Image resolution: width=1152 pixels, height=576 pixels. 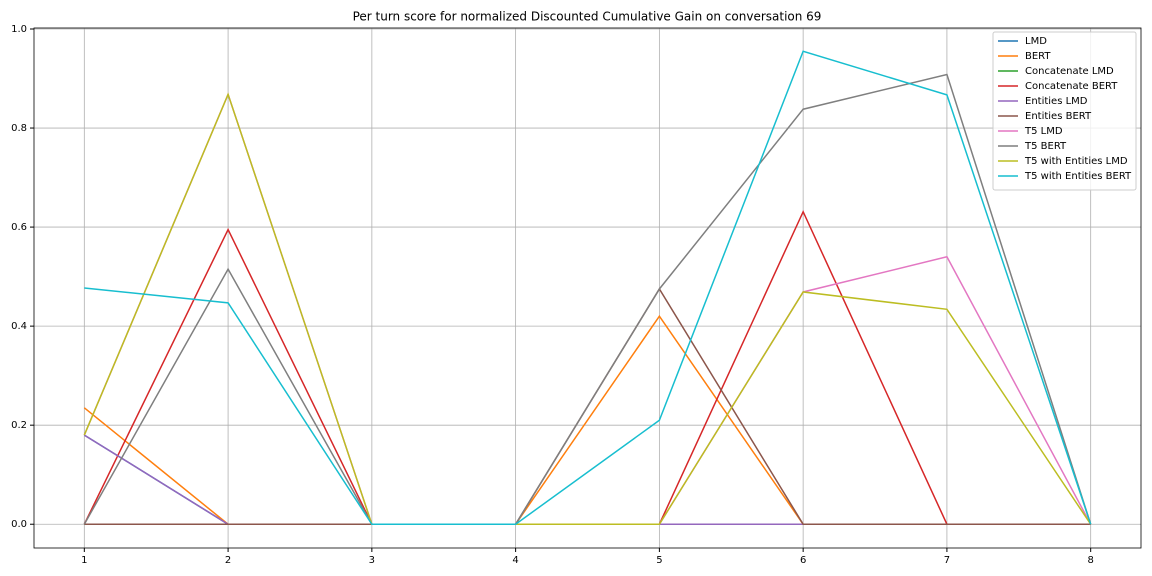 I want to click on legend-label: T5 LMD, so click(x=1043, y=131).